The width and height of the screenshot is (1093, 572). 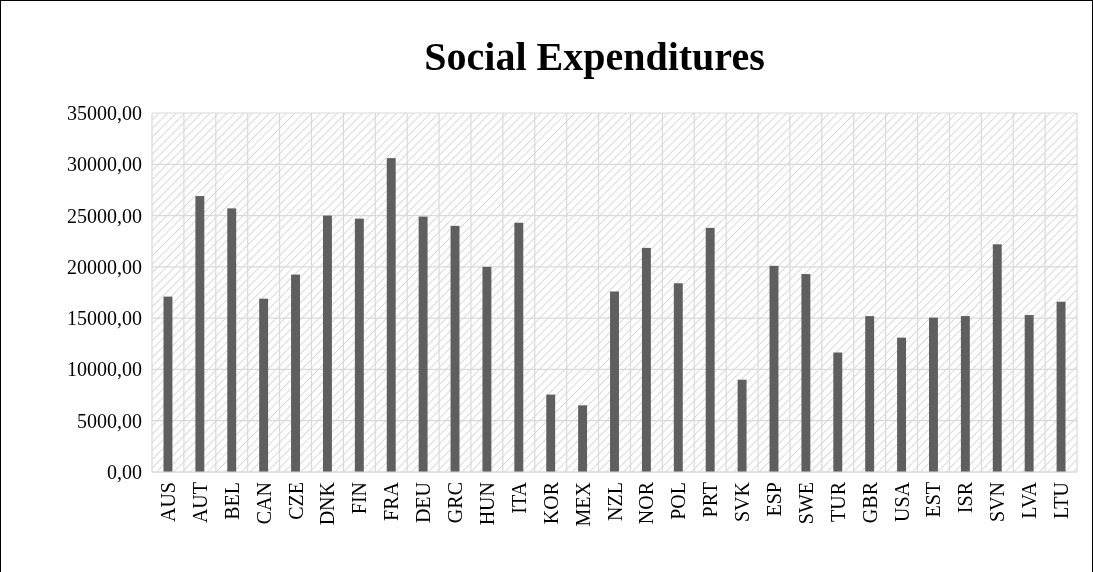 What do you see at coordinates (486, 504) in the screenshot?
I see `x-tick-label: HUN` at bounding box center [486, 504].